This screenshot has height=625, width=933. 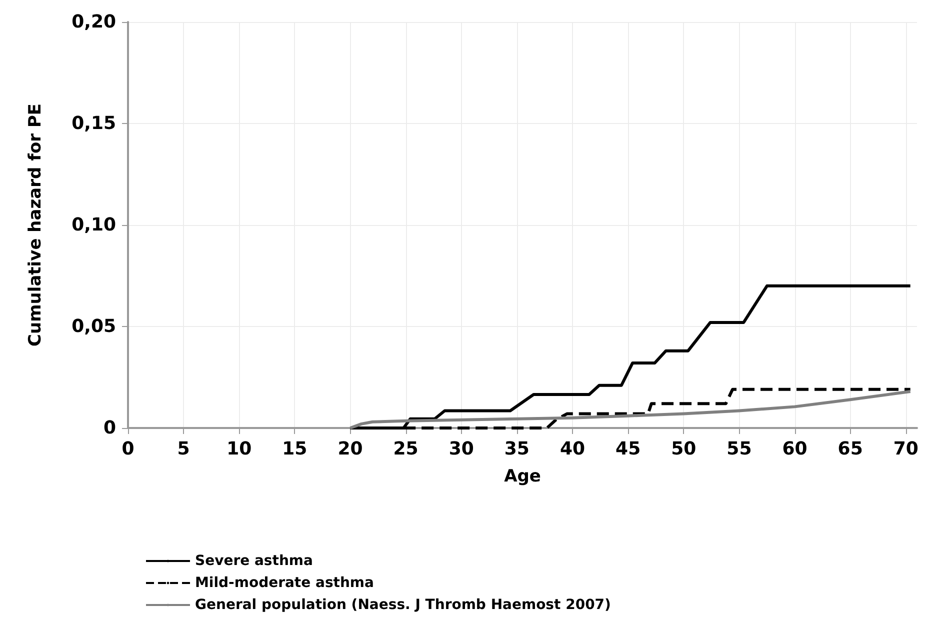 I want to click on legend-label: Mild-moderate asthma, so click(x=284, y=583).